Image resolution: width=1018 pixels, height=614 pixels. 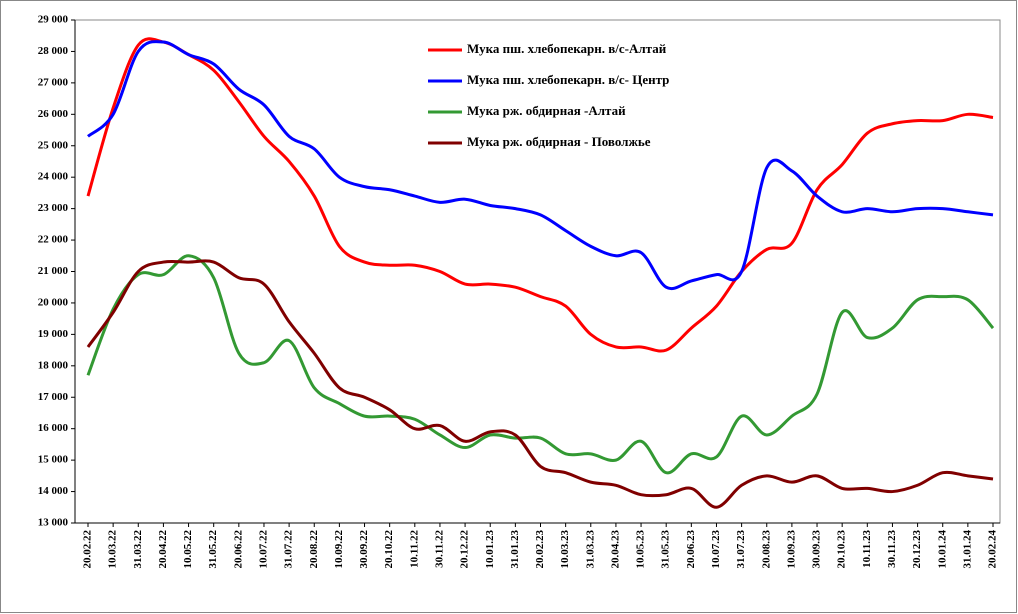 What do you see at coordinates (113, 549) in the screenshot?
I see `x-tick-label: 10.03.22` at bounding box center [113, 549].